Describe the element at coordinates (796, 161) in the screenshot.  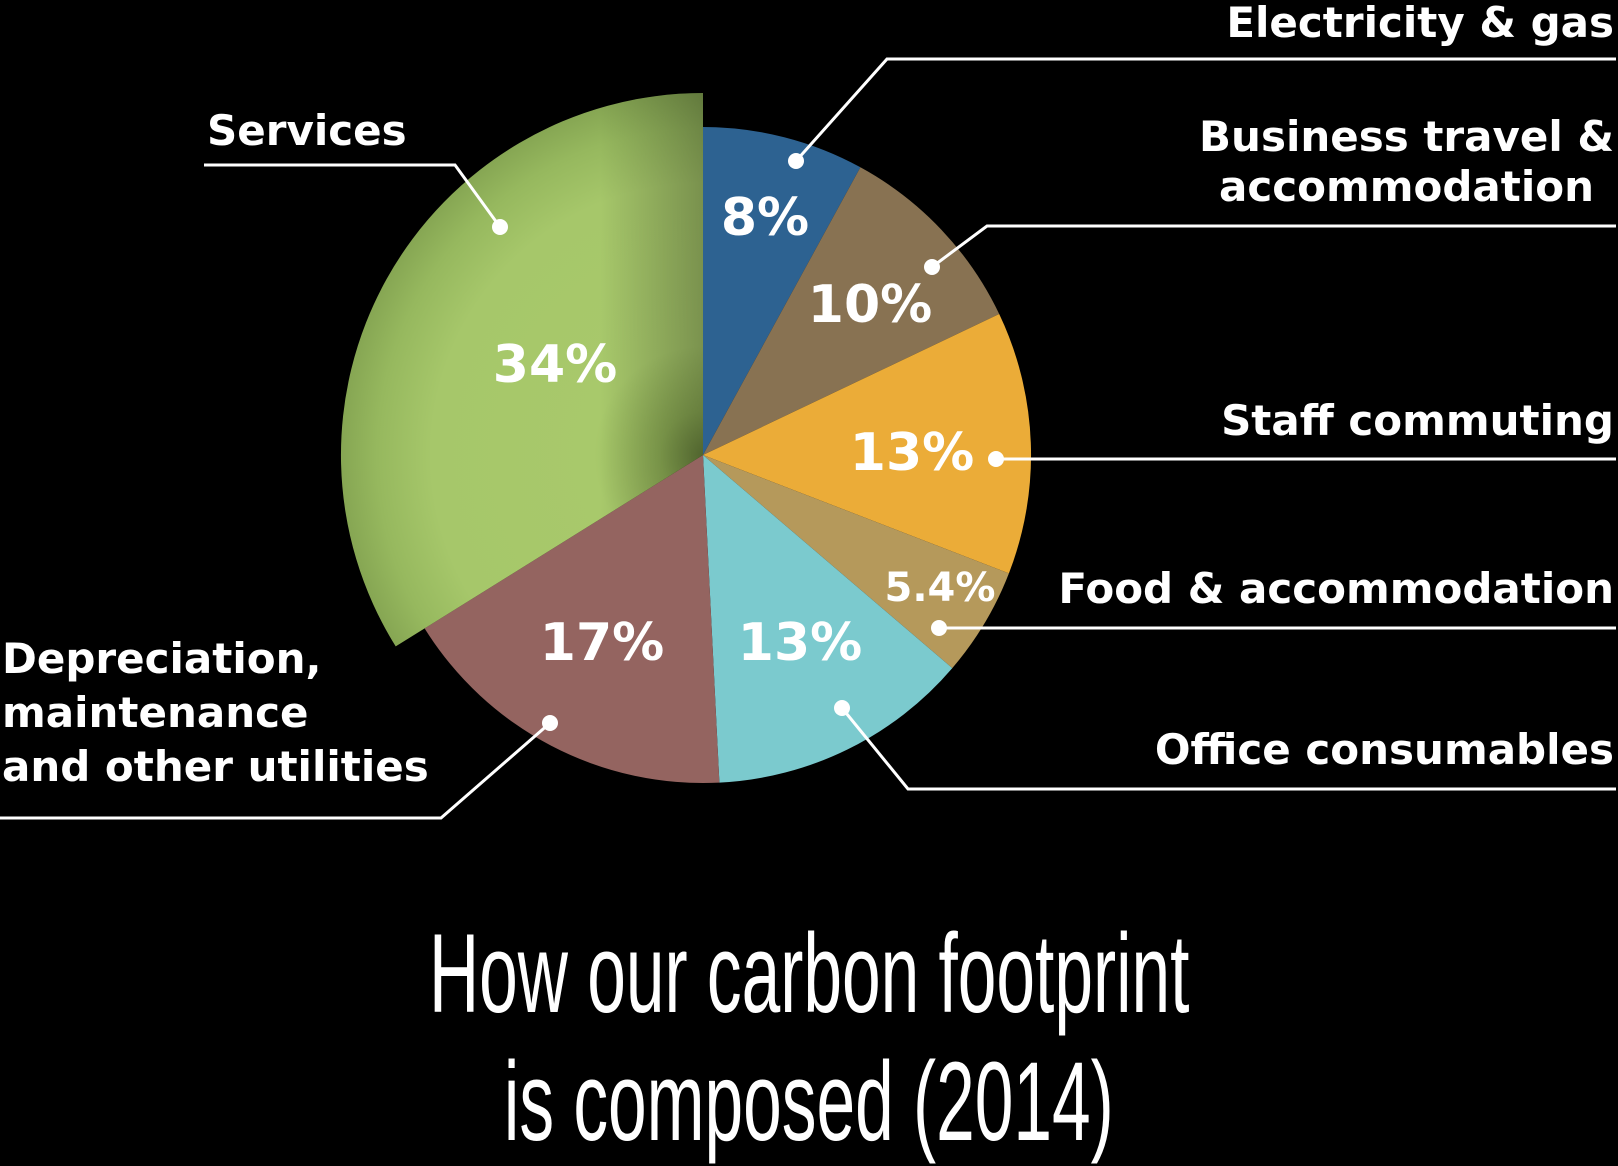
I see `leader-dot-electricity` at that location.